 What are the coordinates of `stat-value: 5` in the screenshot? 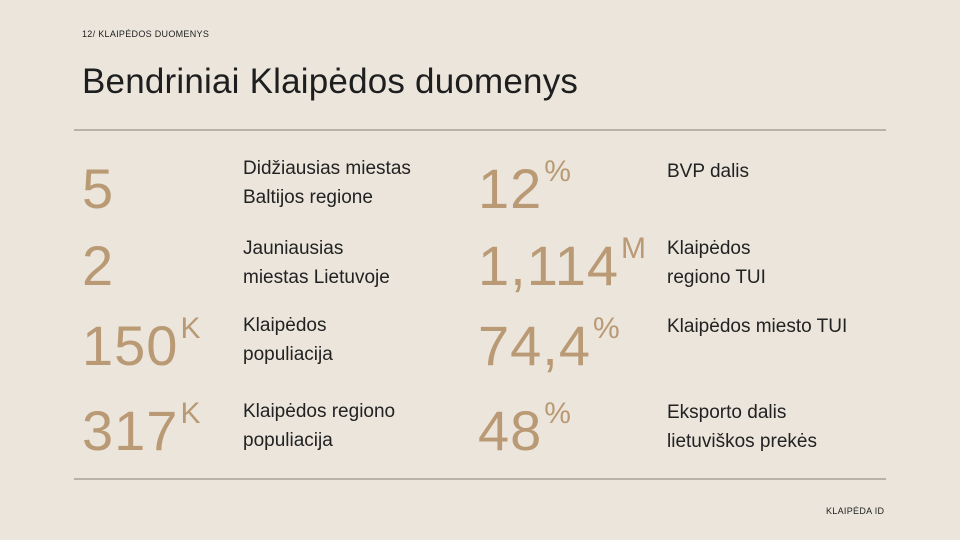 It's located at (98, 188).